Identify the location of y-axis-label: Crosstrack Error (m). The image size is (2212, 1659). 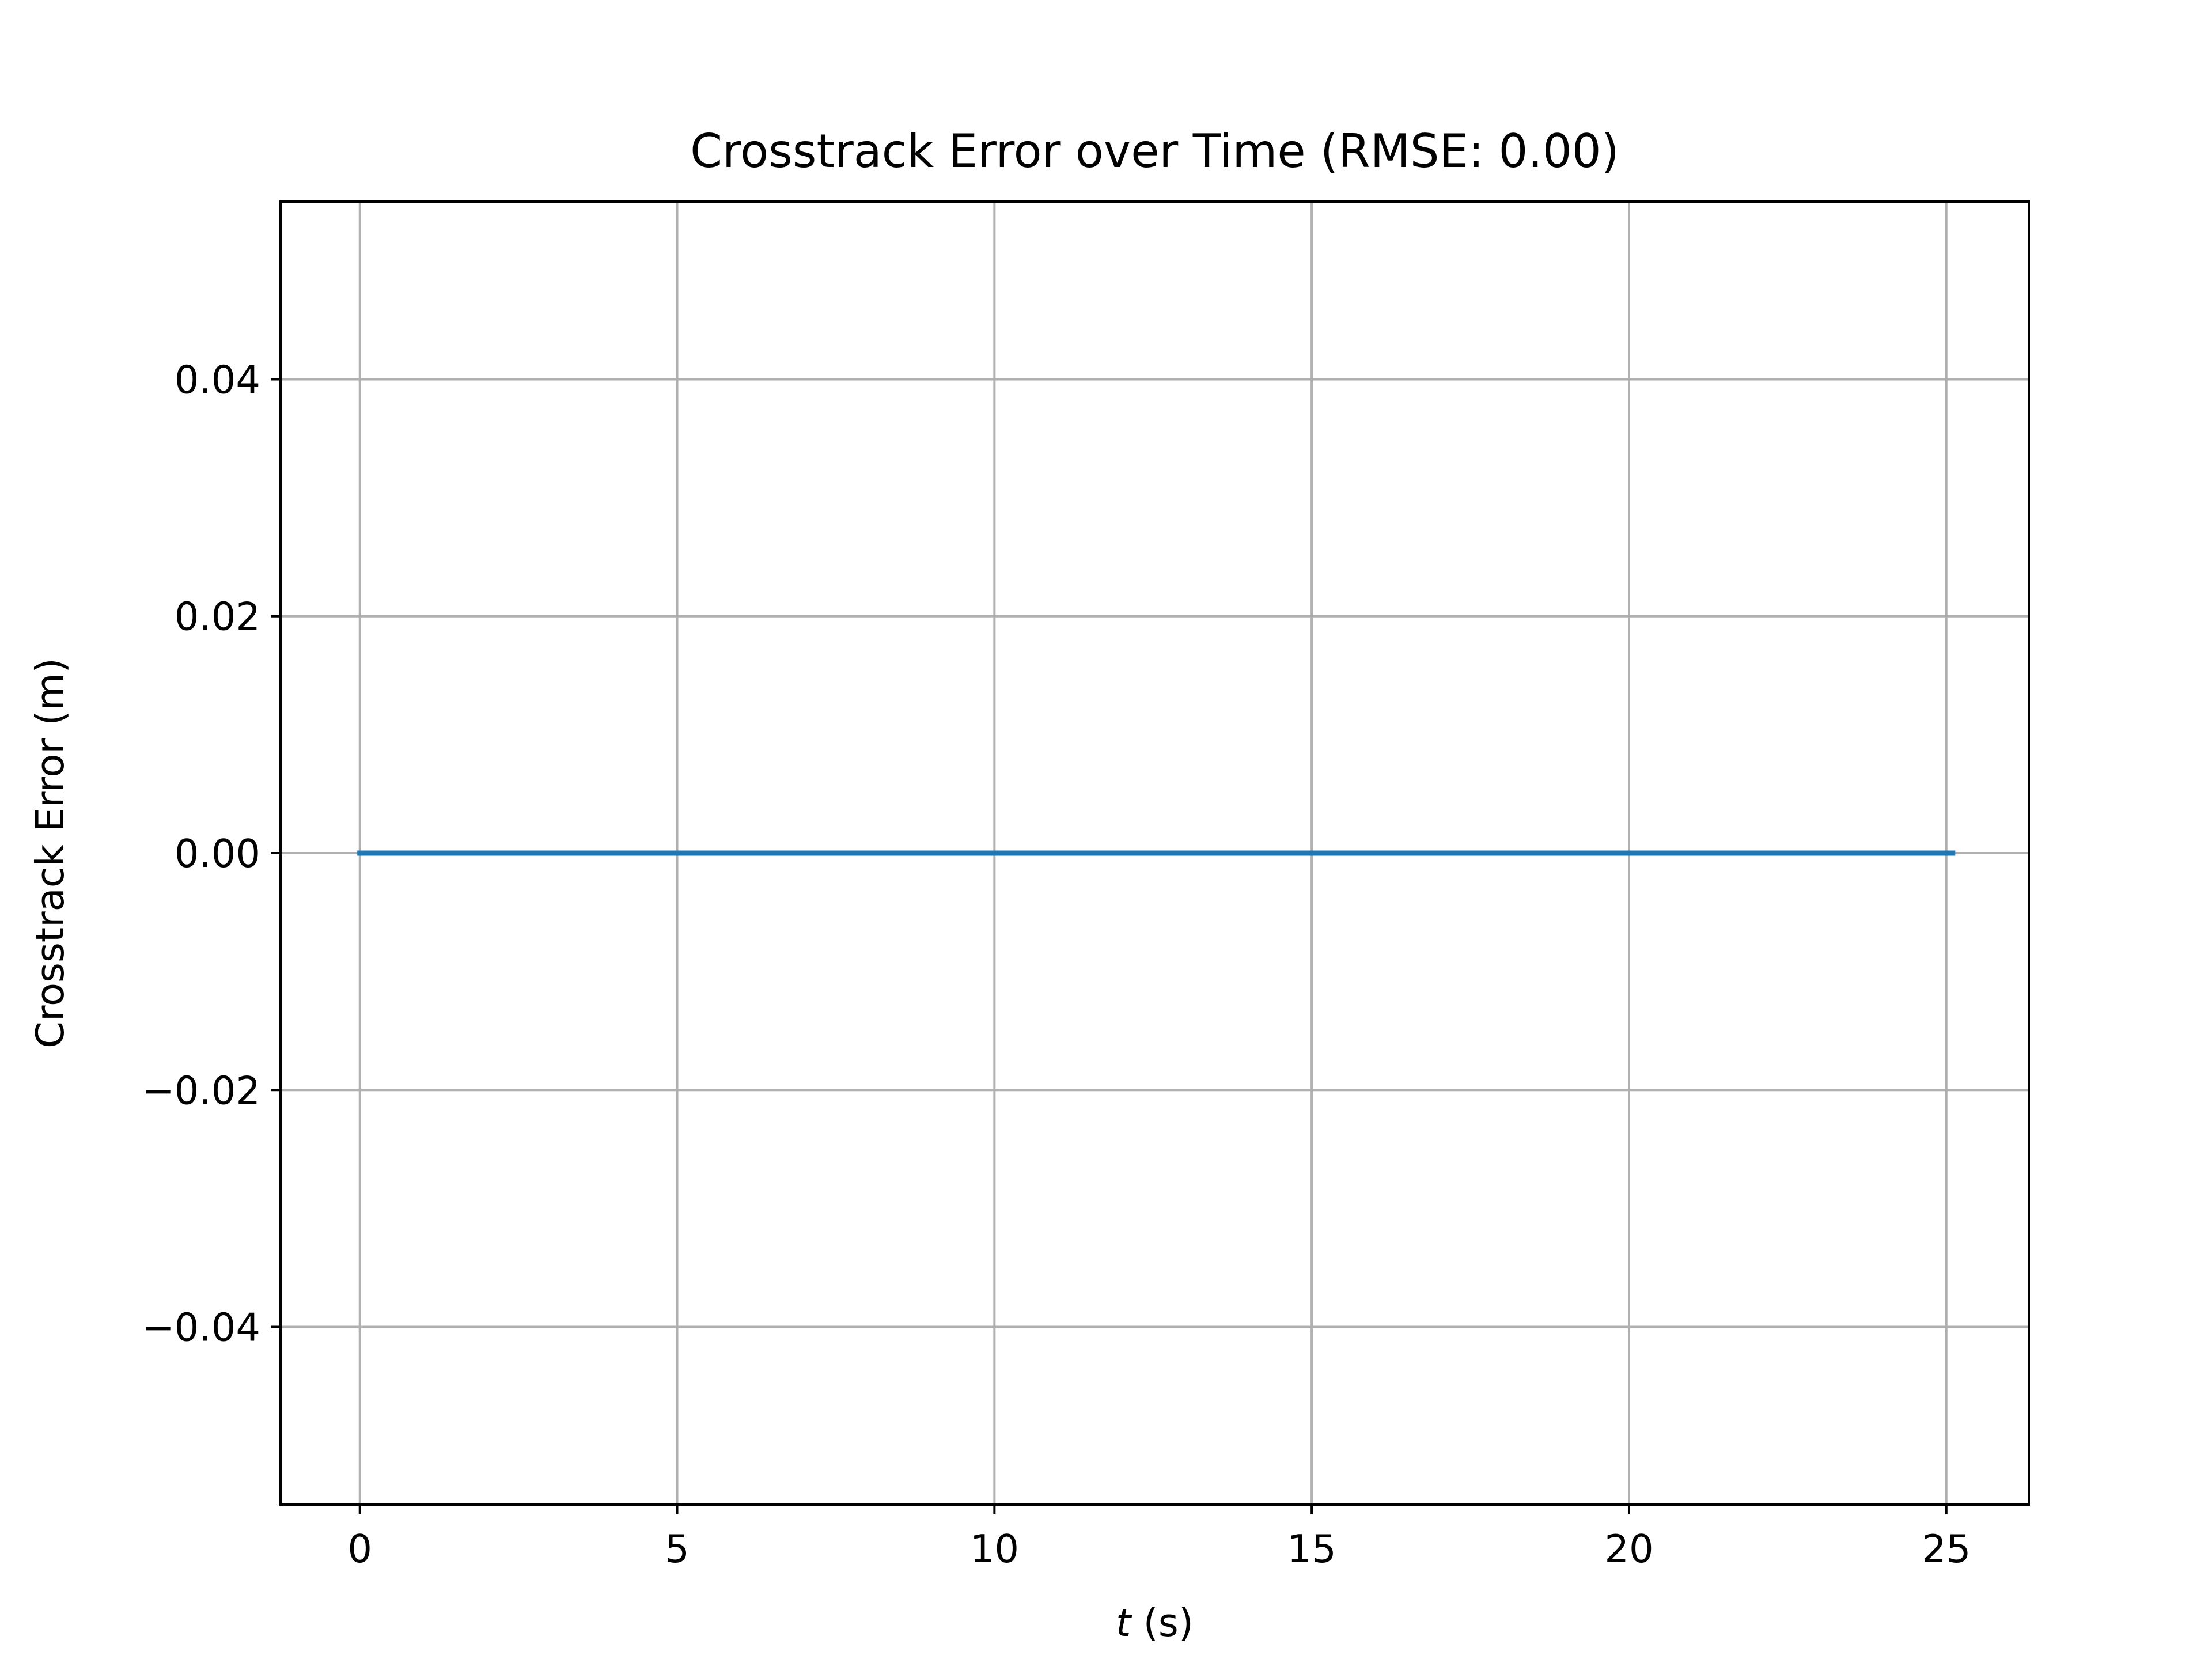
(50, 853).